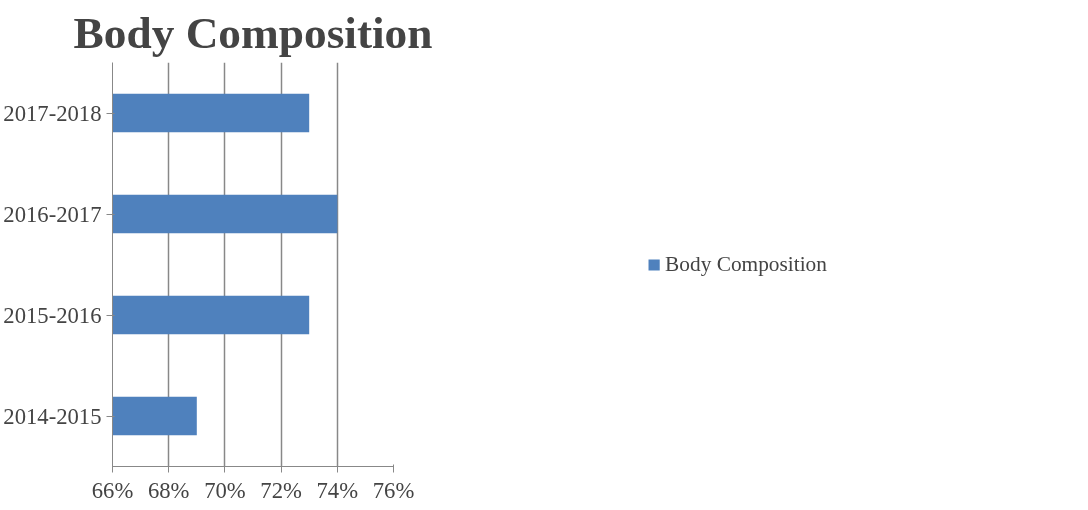  I want to click on y-tick-label: 2014-2015, so click(52, 416).